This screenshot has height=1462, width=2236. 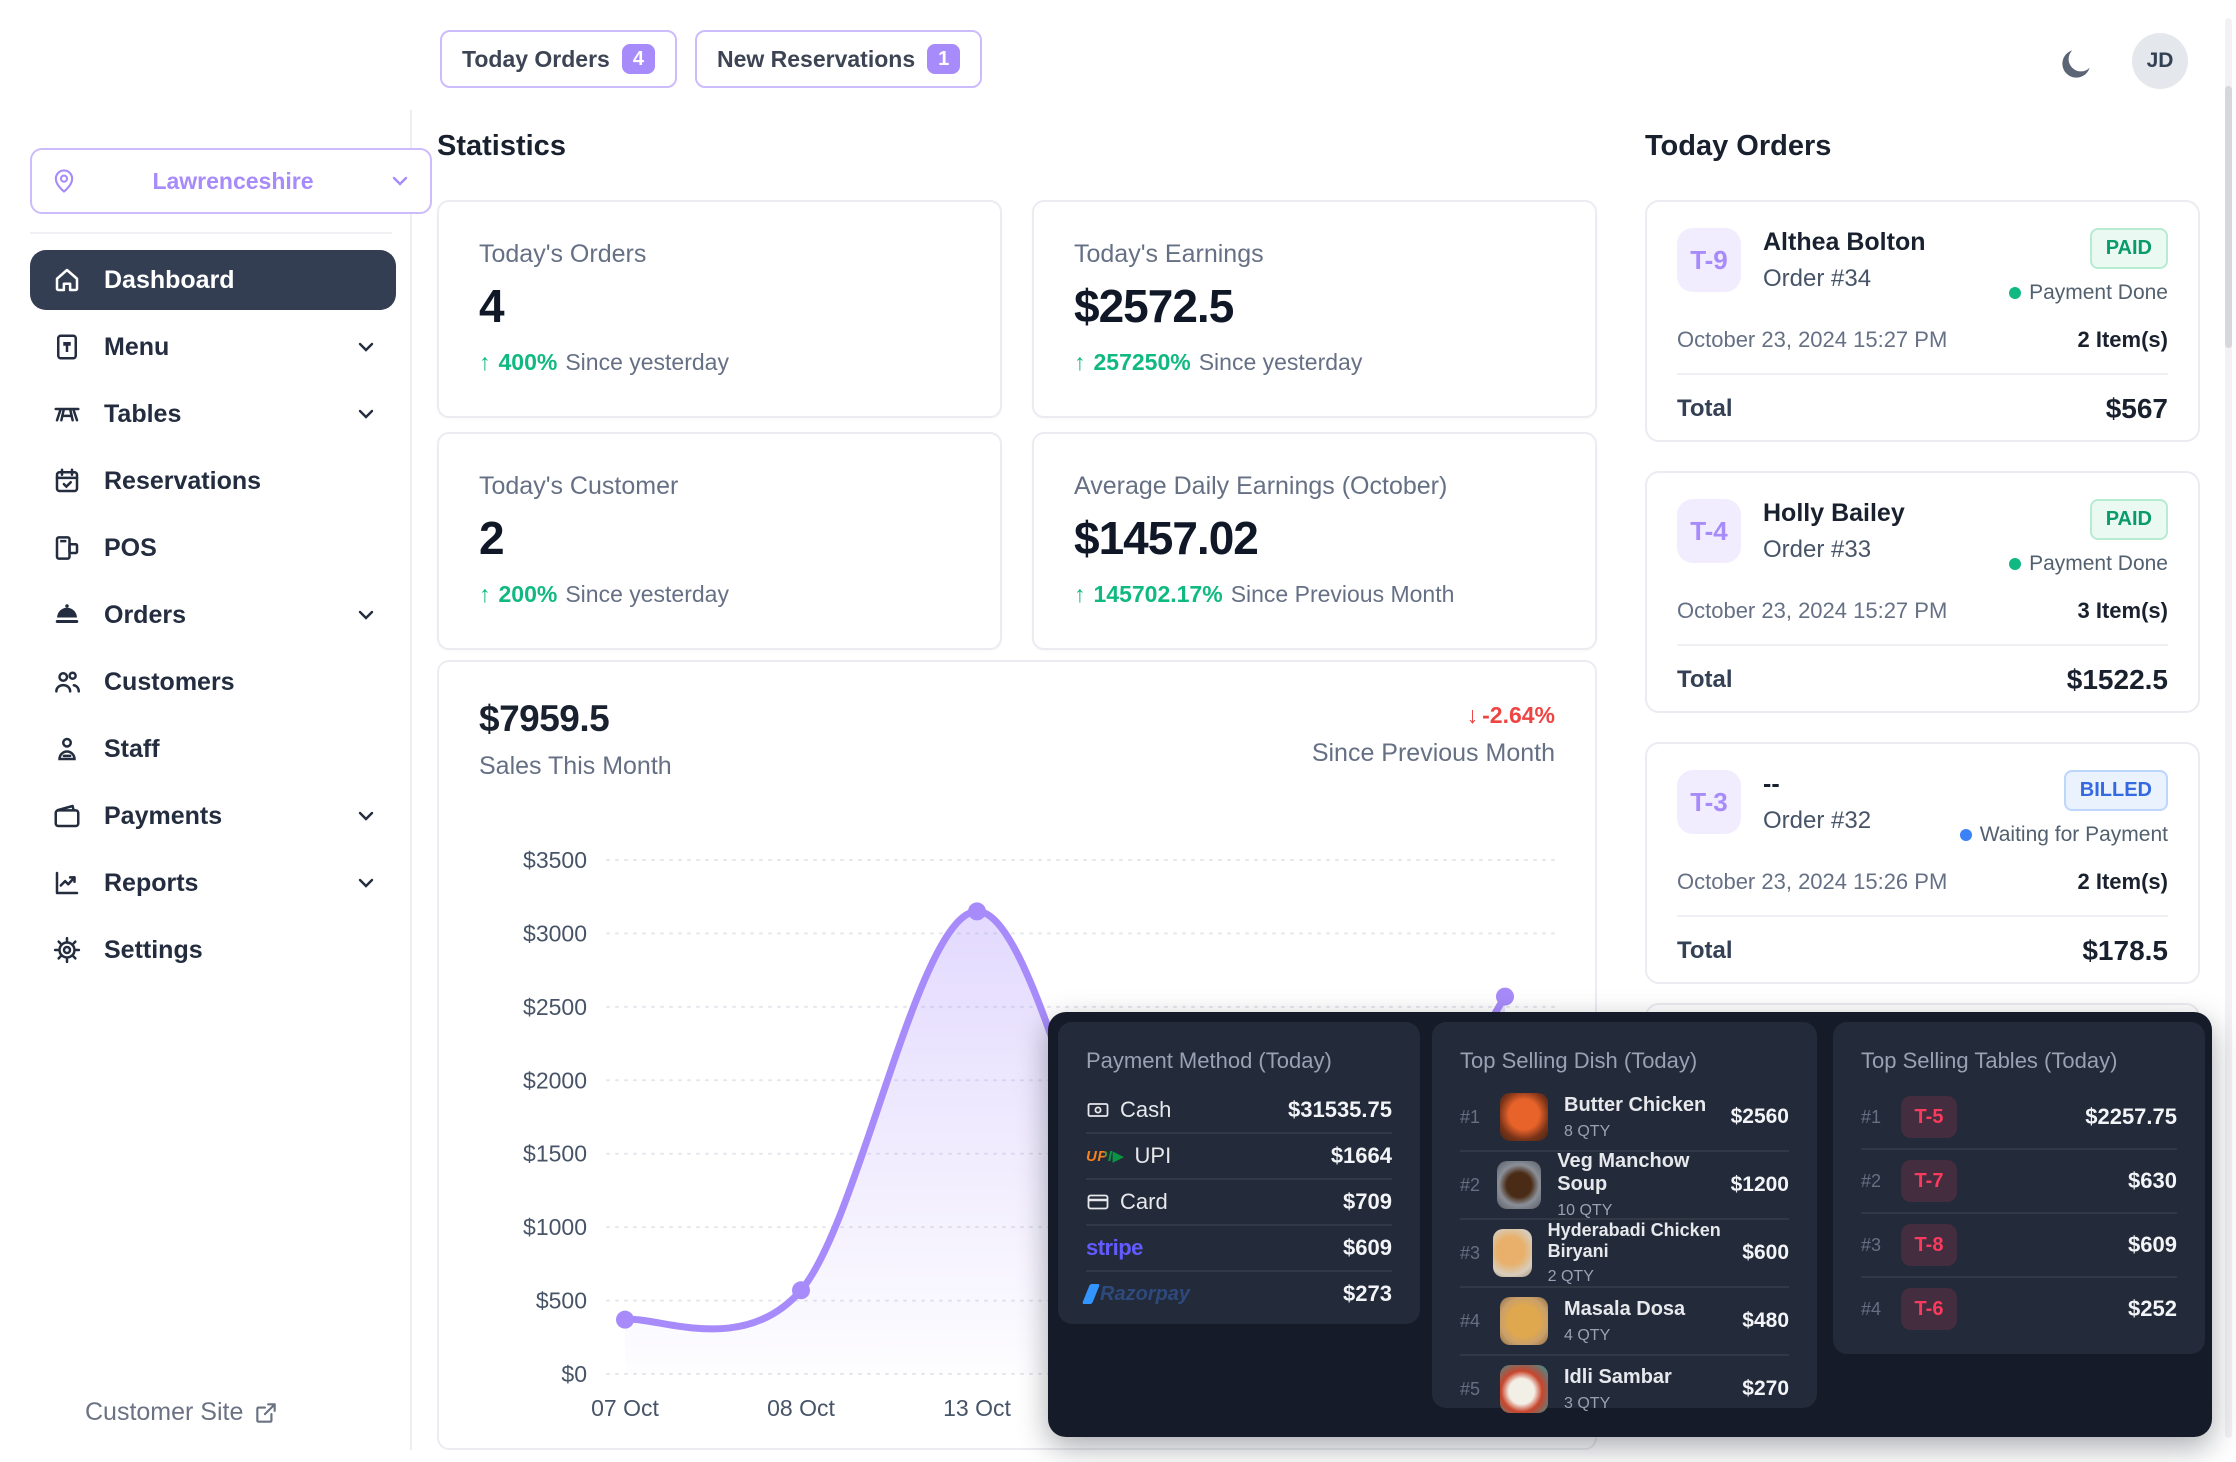 I want to click on order-number: Order #33, so click(x=1817, y=549).